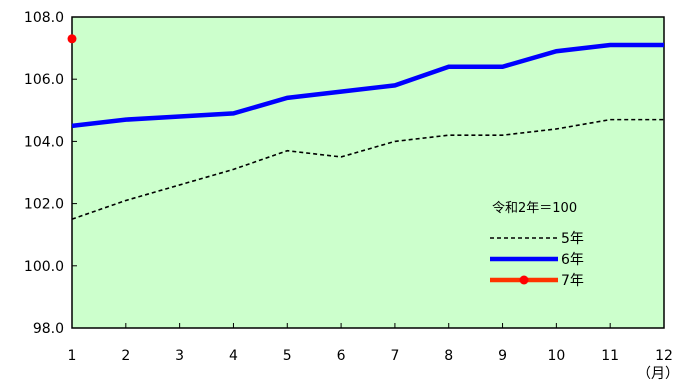 Image resolution: width=676 pixels, height=389 pixels. I want to click on y-axis: 98.0 100.0 102.0 104.0 106.0 108.0, so click(50, 173).